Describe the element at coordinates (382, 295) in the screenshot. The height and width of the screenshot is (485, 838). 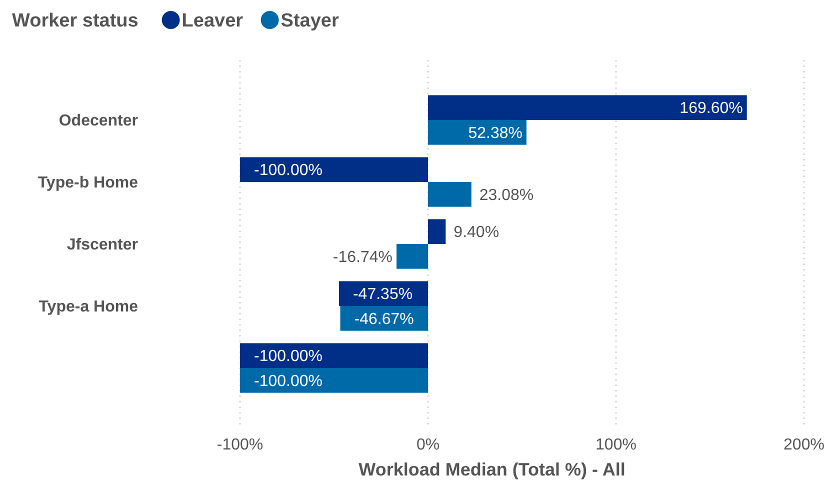
I see `data-label: -47.35%` at that location.